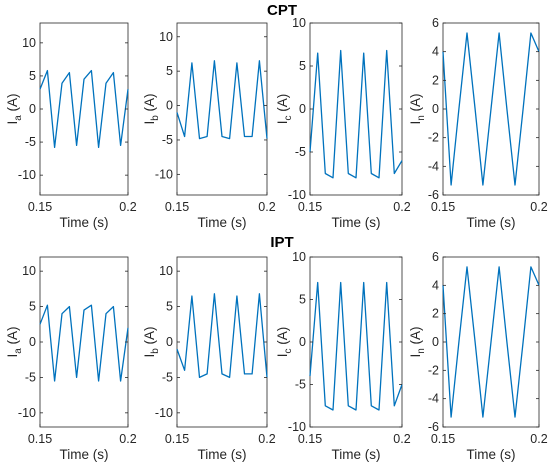 The width and height of the screenshot is (550, 471). I want to click on panel-ipt-ib: -10 -5 0 5 10 0.15 0.2 Time (s) Ib (A), so click(209, 359).